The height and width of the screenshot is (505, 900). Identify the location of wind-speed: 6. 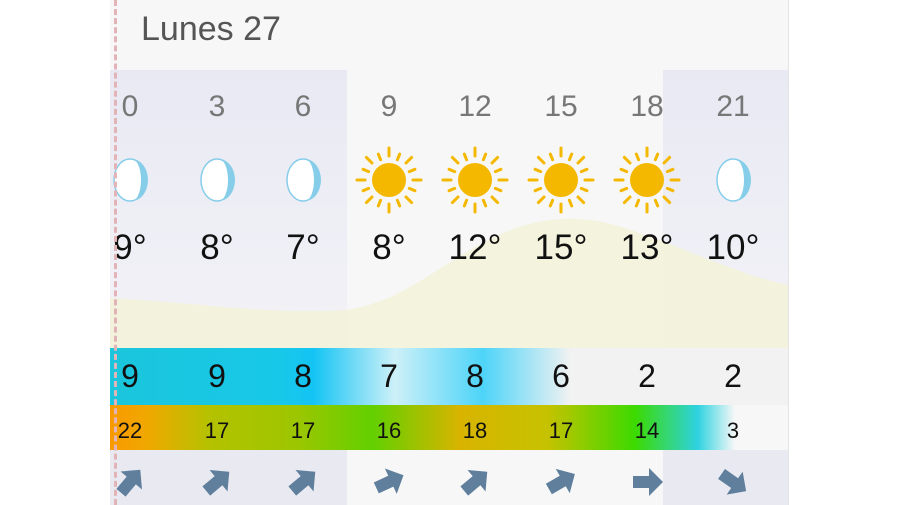
(561, 376).